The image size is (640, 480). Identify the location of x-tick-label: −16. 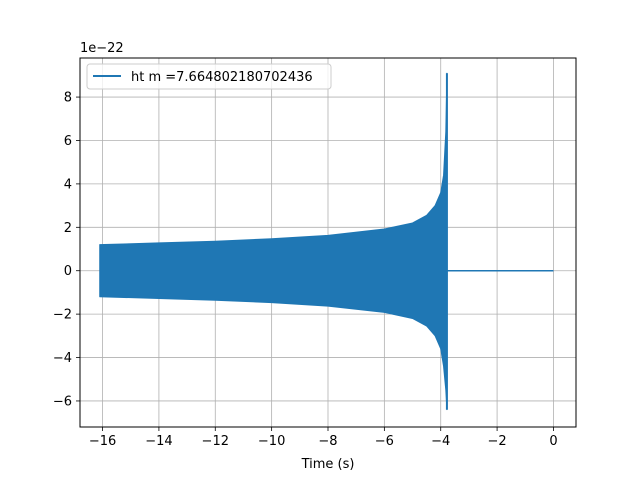
(102, 441).